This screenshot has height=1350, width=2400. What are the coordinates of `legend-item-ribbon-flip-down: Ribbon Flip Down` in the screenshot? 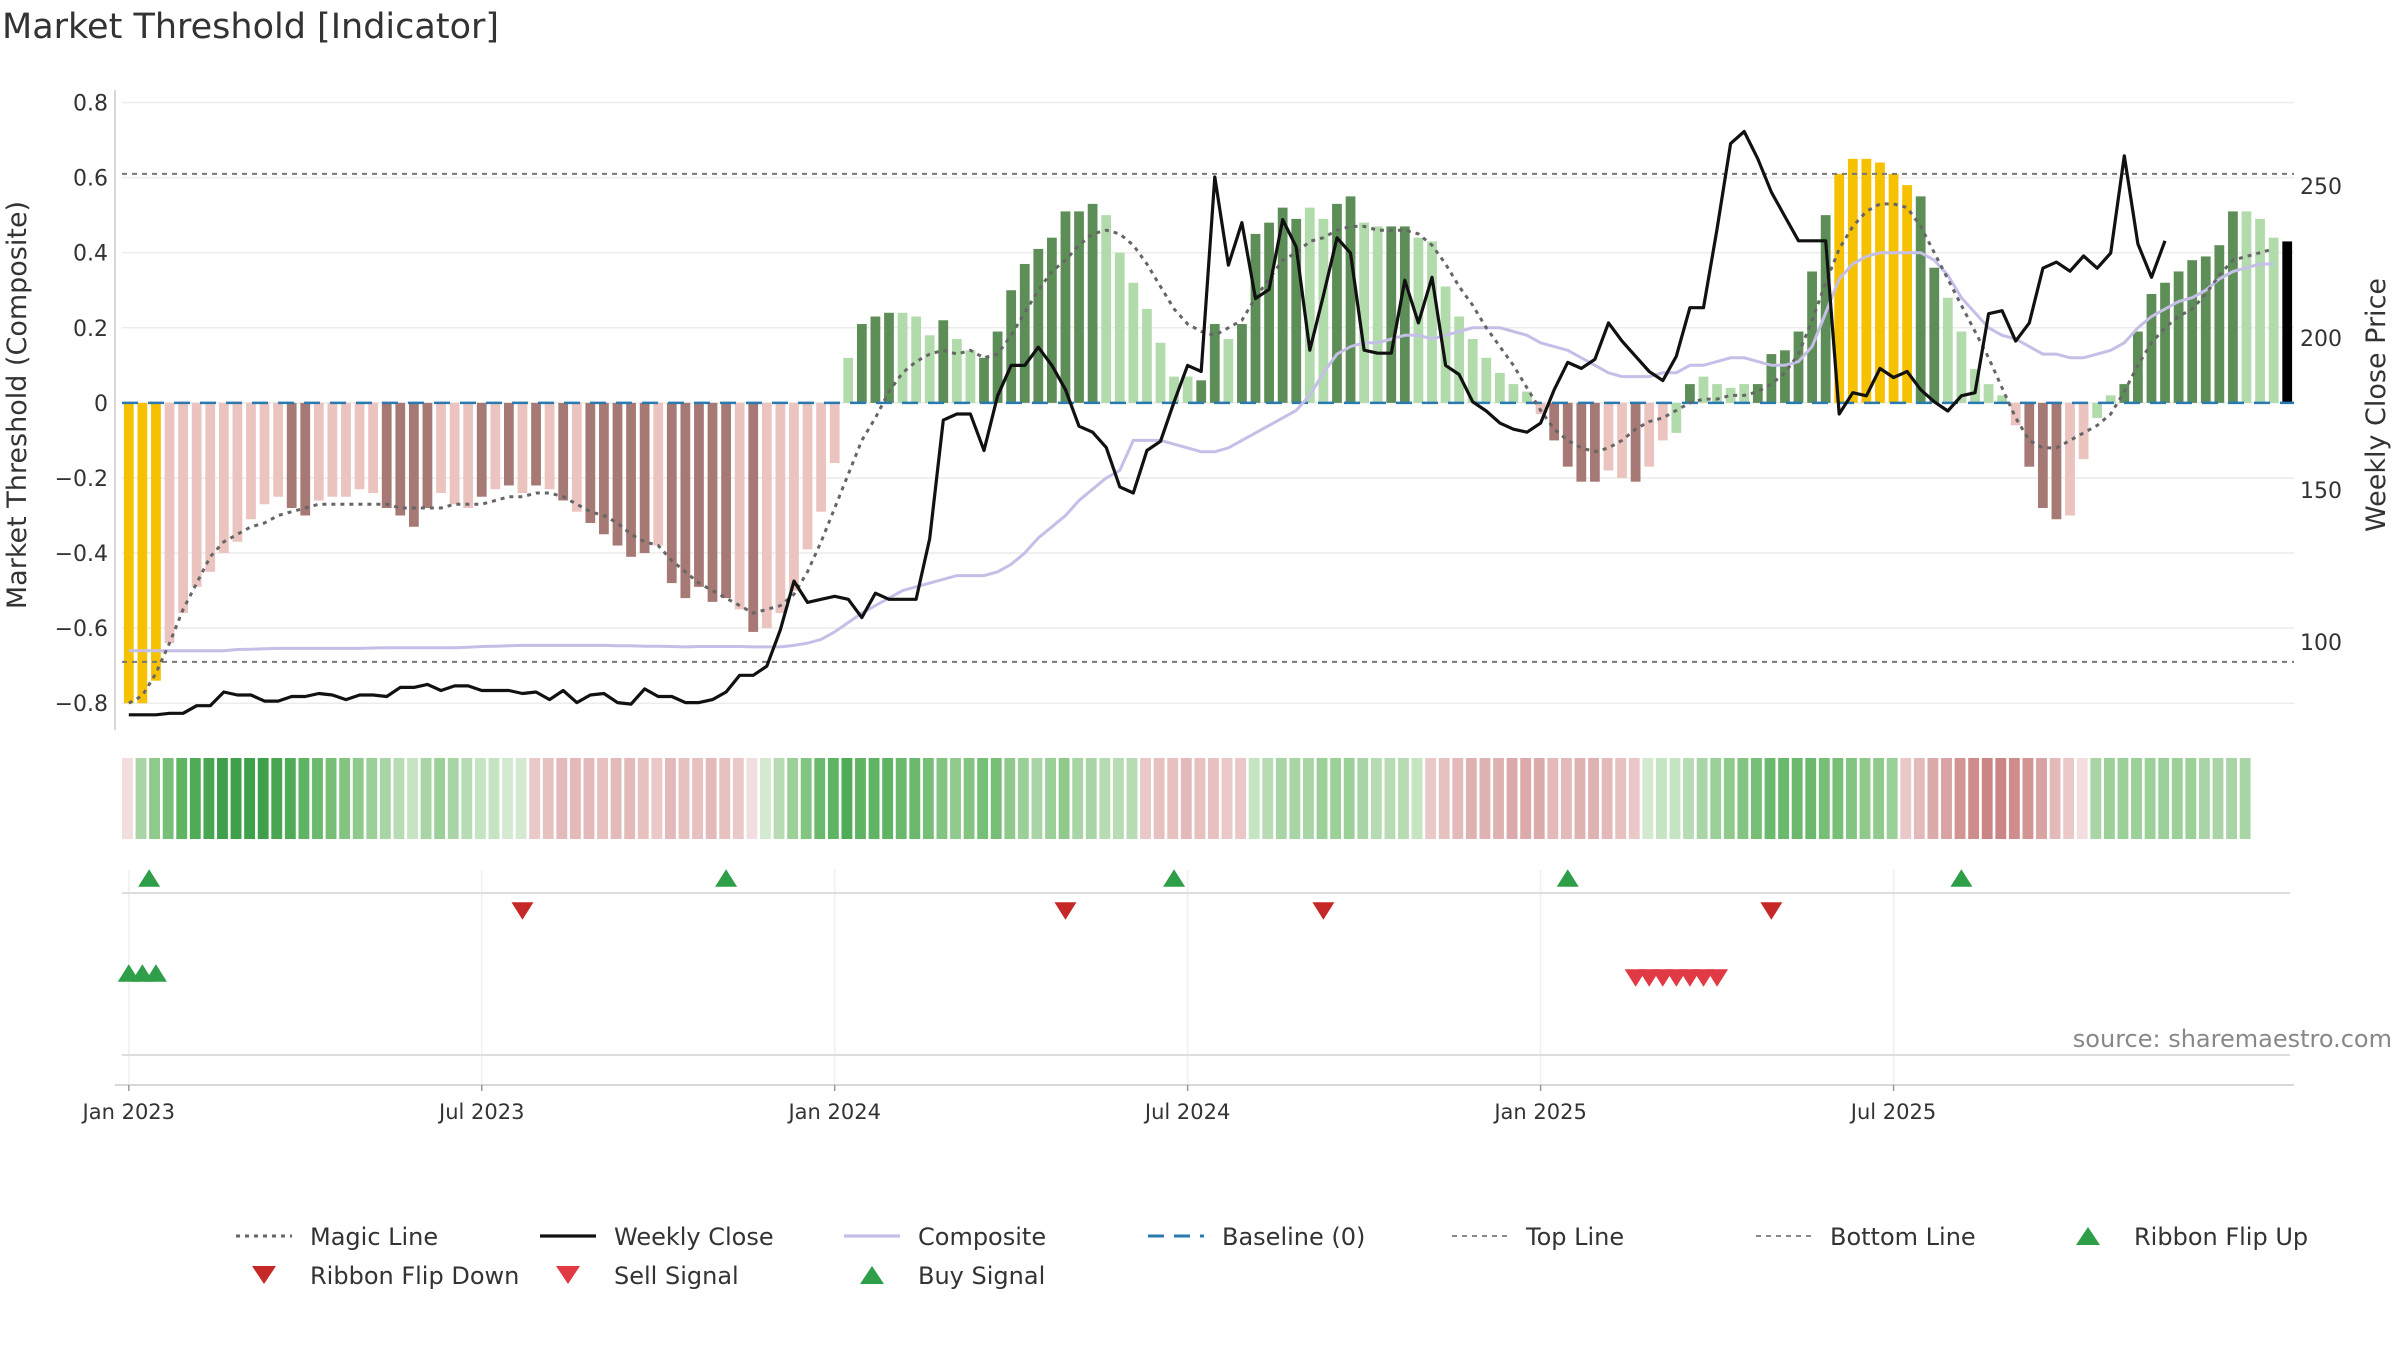 It's located at (385, 1276).